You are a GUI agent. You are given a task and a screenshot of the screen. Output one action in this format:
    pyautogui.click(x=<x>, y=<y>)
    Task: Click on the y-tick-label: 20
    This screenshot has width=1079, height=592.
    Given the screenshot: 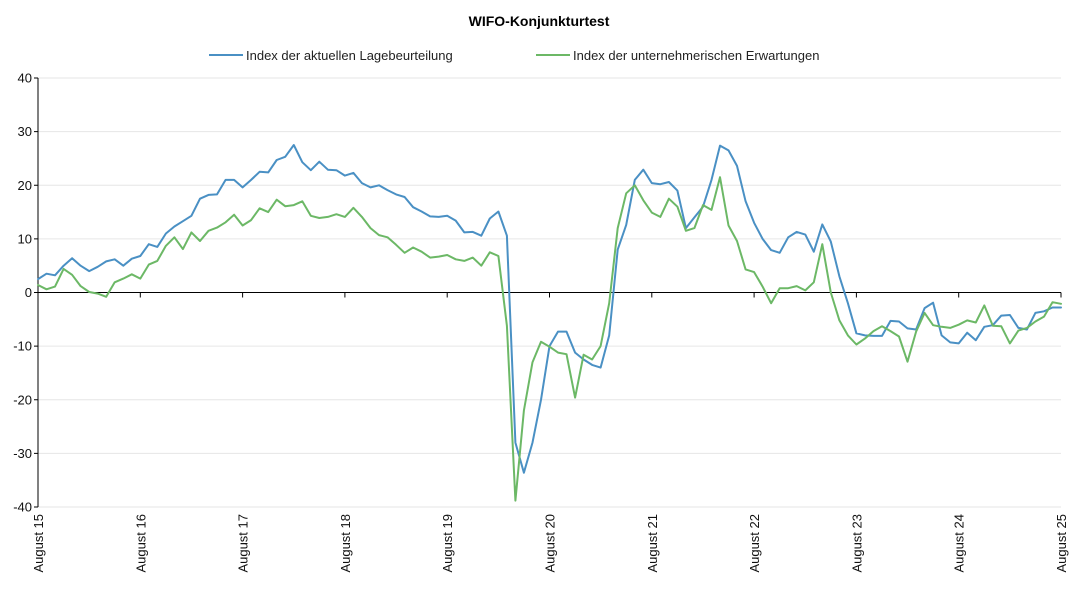 What is the action you would take?
    pyautogui.click(x=25, y=185)
    